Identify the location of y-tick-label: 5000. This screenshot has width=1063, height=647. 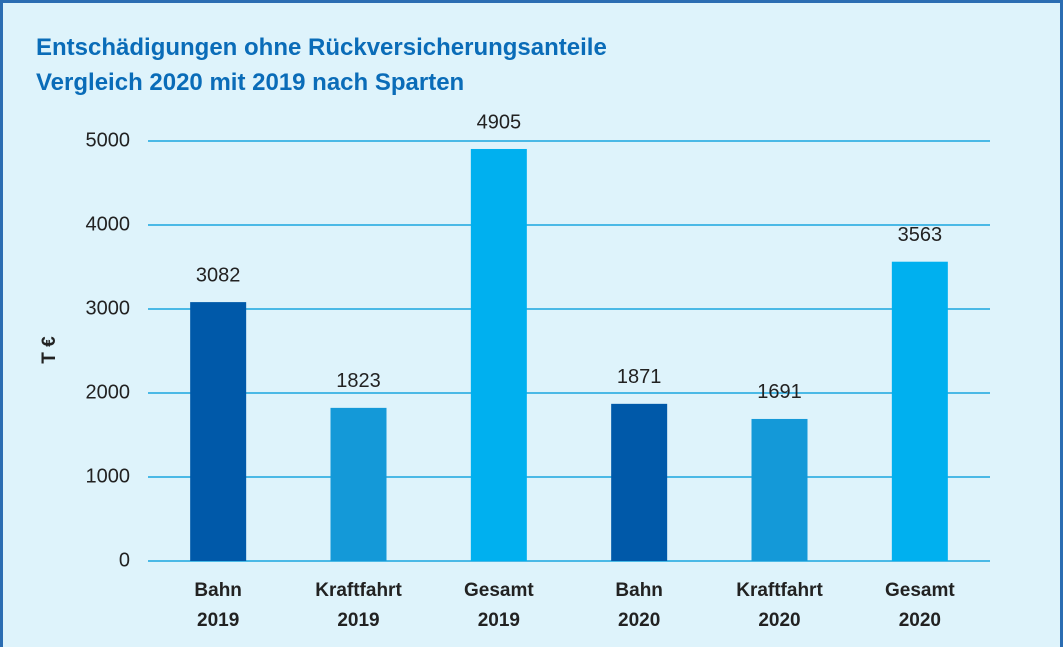
(108, 140).